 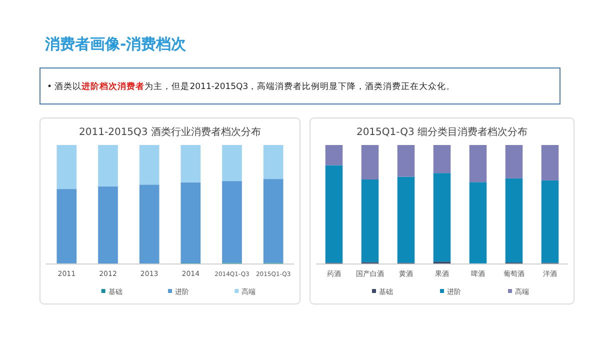 What do you see at coordinates (170, 132) in the screenshot?
I see `chart-title: 2011-2015Q3 酒类行业消费者档次分布` at bounding box center [170, 132].